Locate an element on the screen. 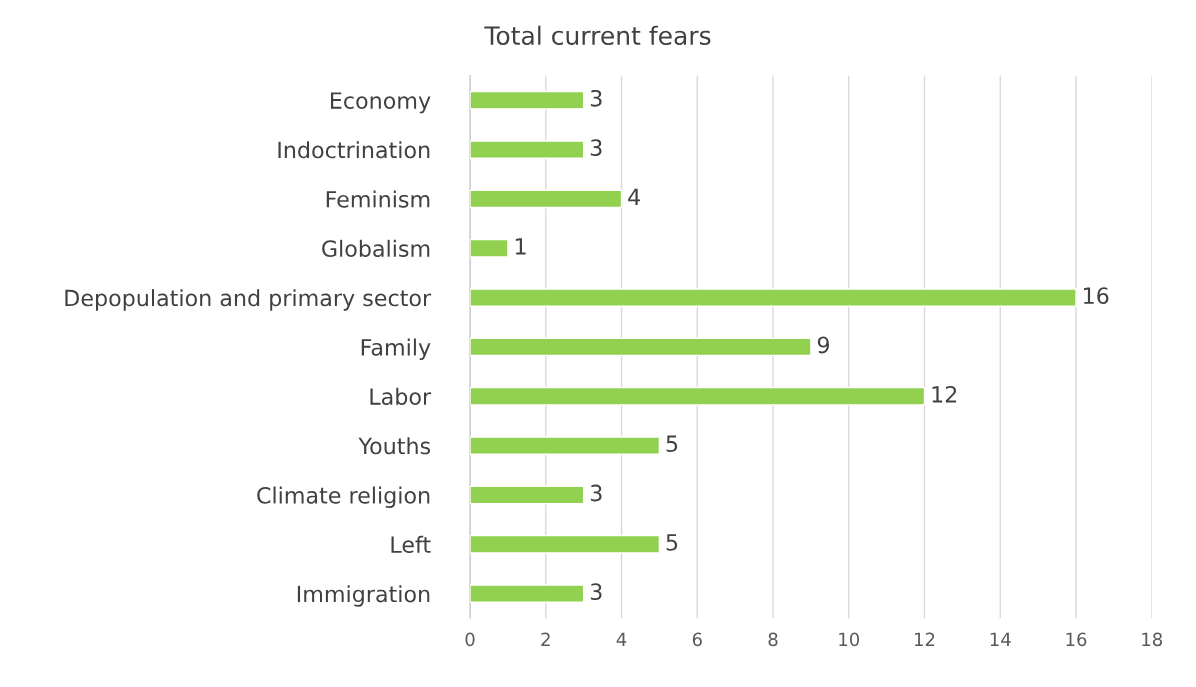  y-tick-label: Globalism is located at coordinates (376, 248).